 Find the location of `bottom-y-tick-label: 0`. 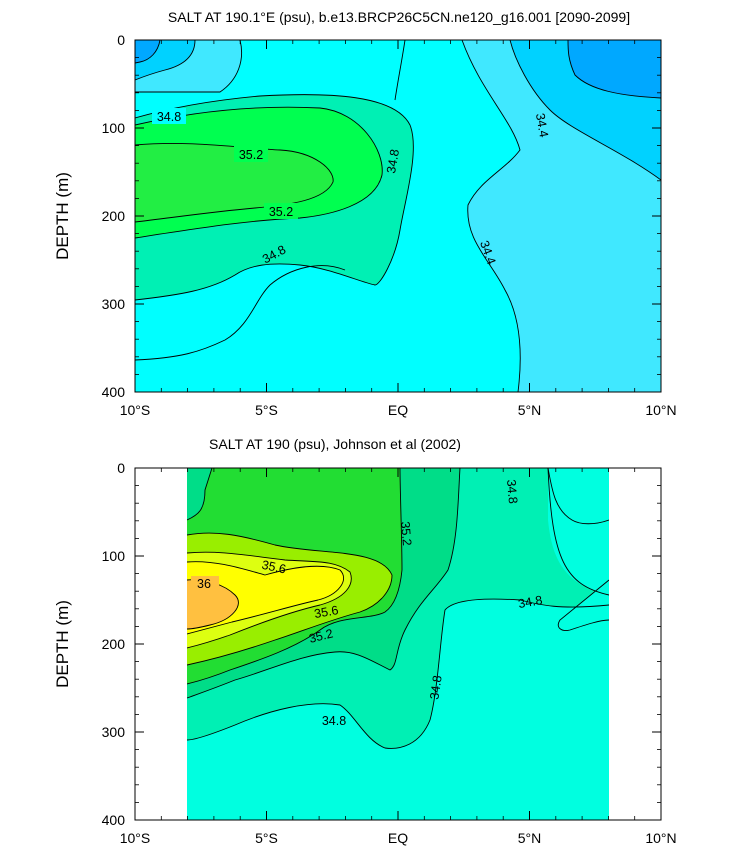

bottom-y-tick-label: 0 is located at coordinates (121, 468).